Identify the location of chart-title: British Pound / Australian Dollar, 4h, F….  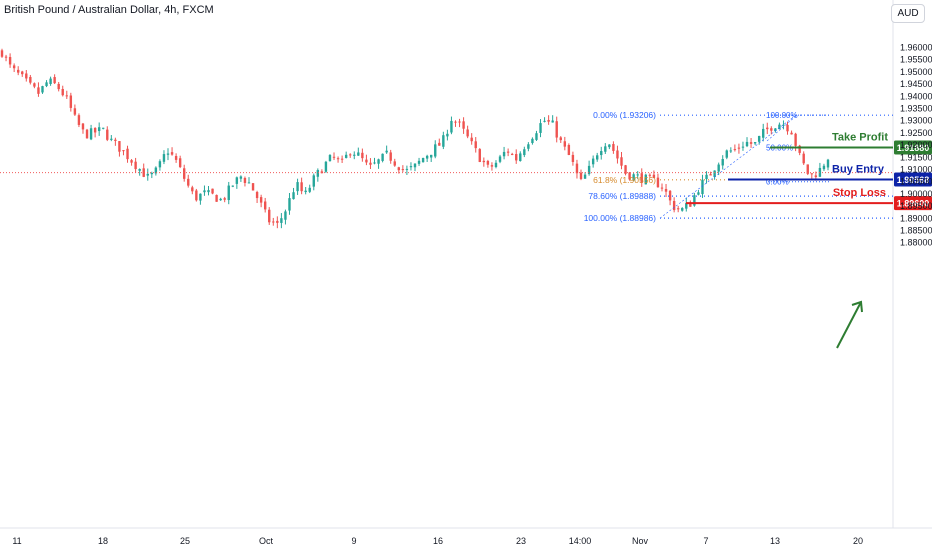
(109, 10).